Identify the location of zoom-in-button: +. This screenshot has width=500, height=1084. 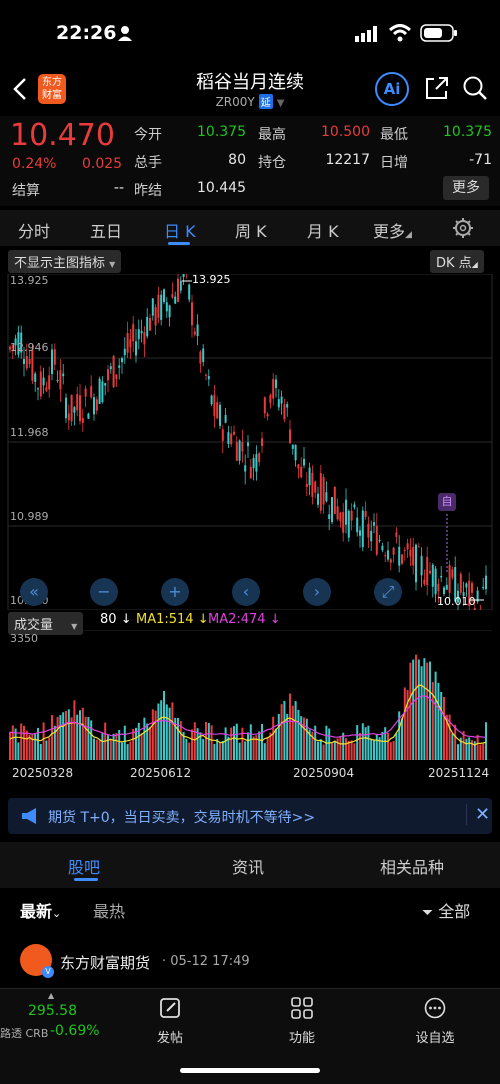
(175, 592).